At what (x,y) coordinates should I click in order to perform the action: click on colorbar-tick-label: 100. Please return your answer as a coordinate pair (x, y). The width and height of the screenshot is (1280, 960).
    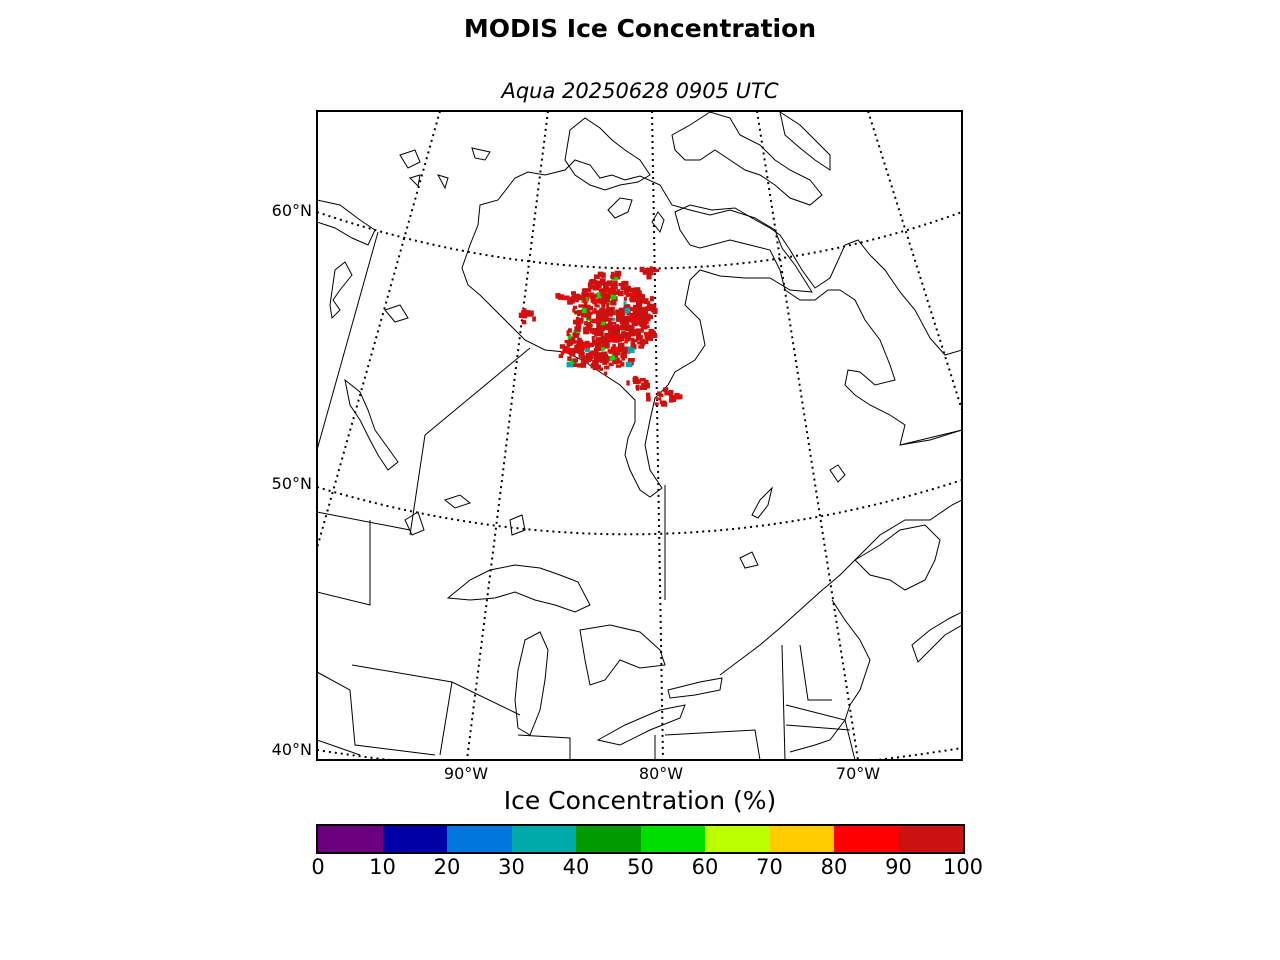
    Looking at the image, I should click on (963, 867).